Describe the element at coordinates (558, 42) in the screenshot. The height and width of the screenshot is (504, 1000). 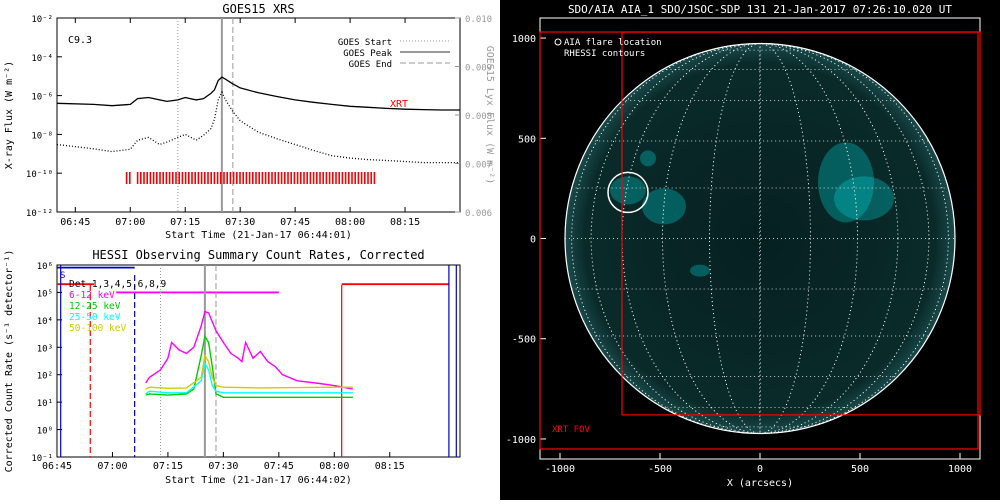
I see `aia-legend-marker` at that location.